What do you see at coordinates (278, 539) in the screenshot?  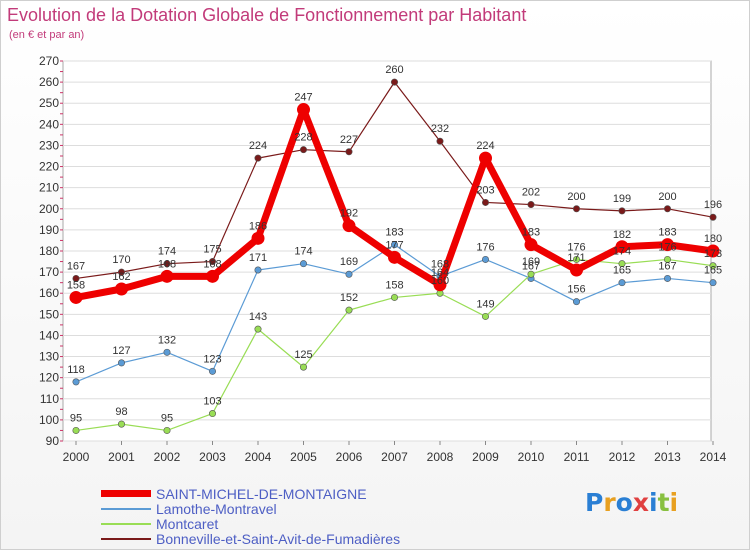 I see `legend-label: Bonneville-et-Saint-Avit-de-Fumadières` at bounding box center [278, 539].